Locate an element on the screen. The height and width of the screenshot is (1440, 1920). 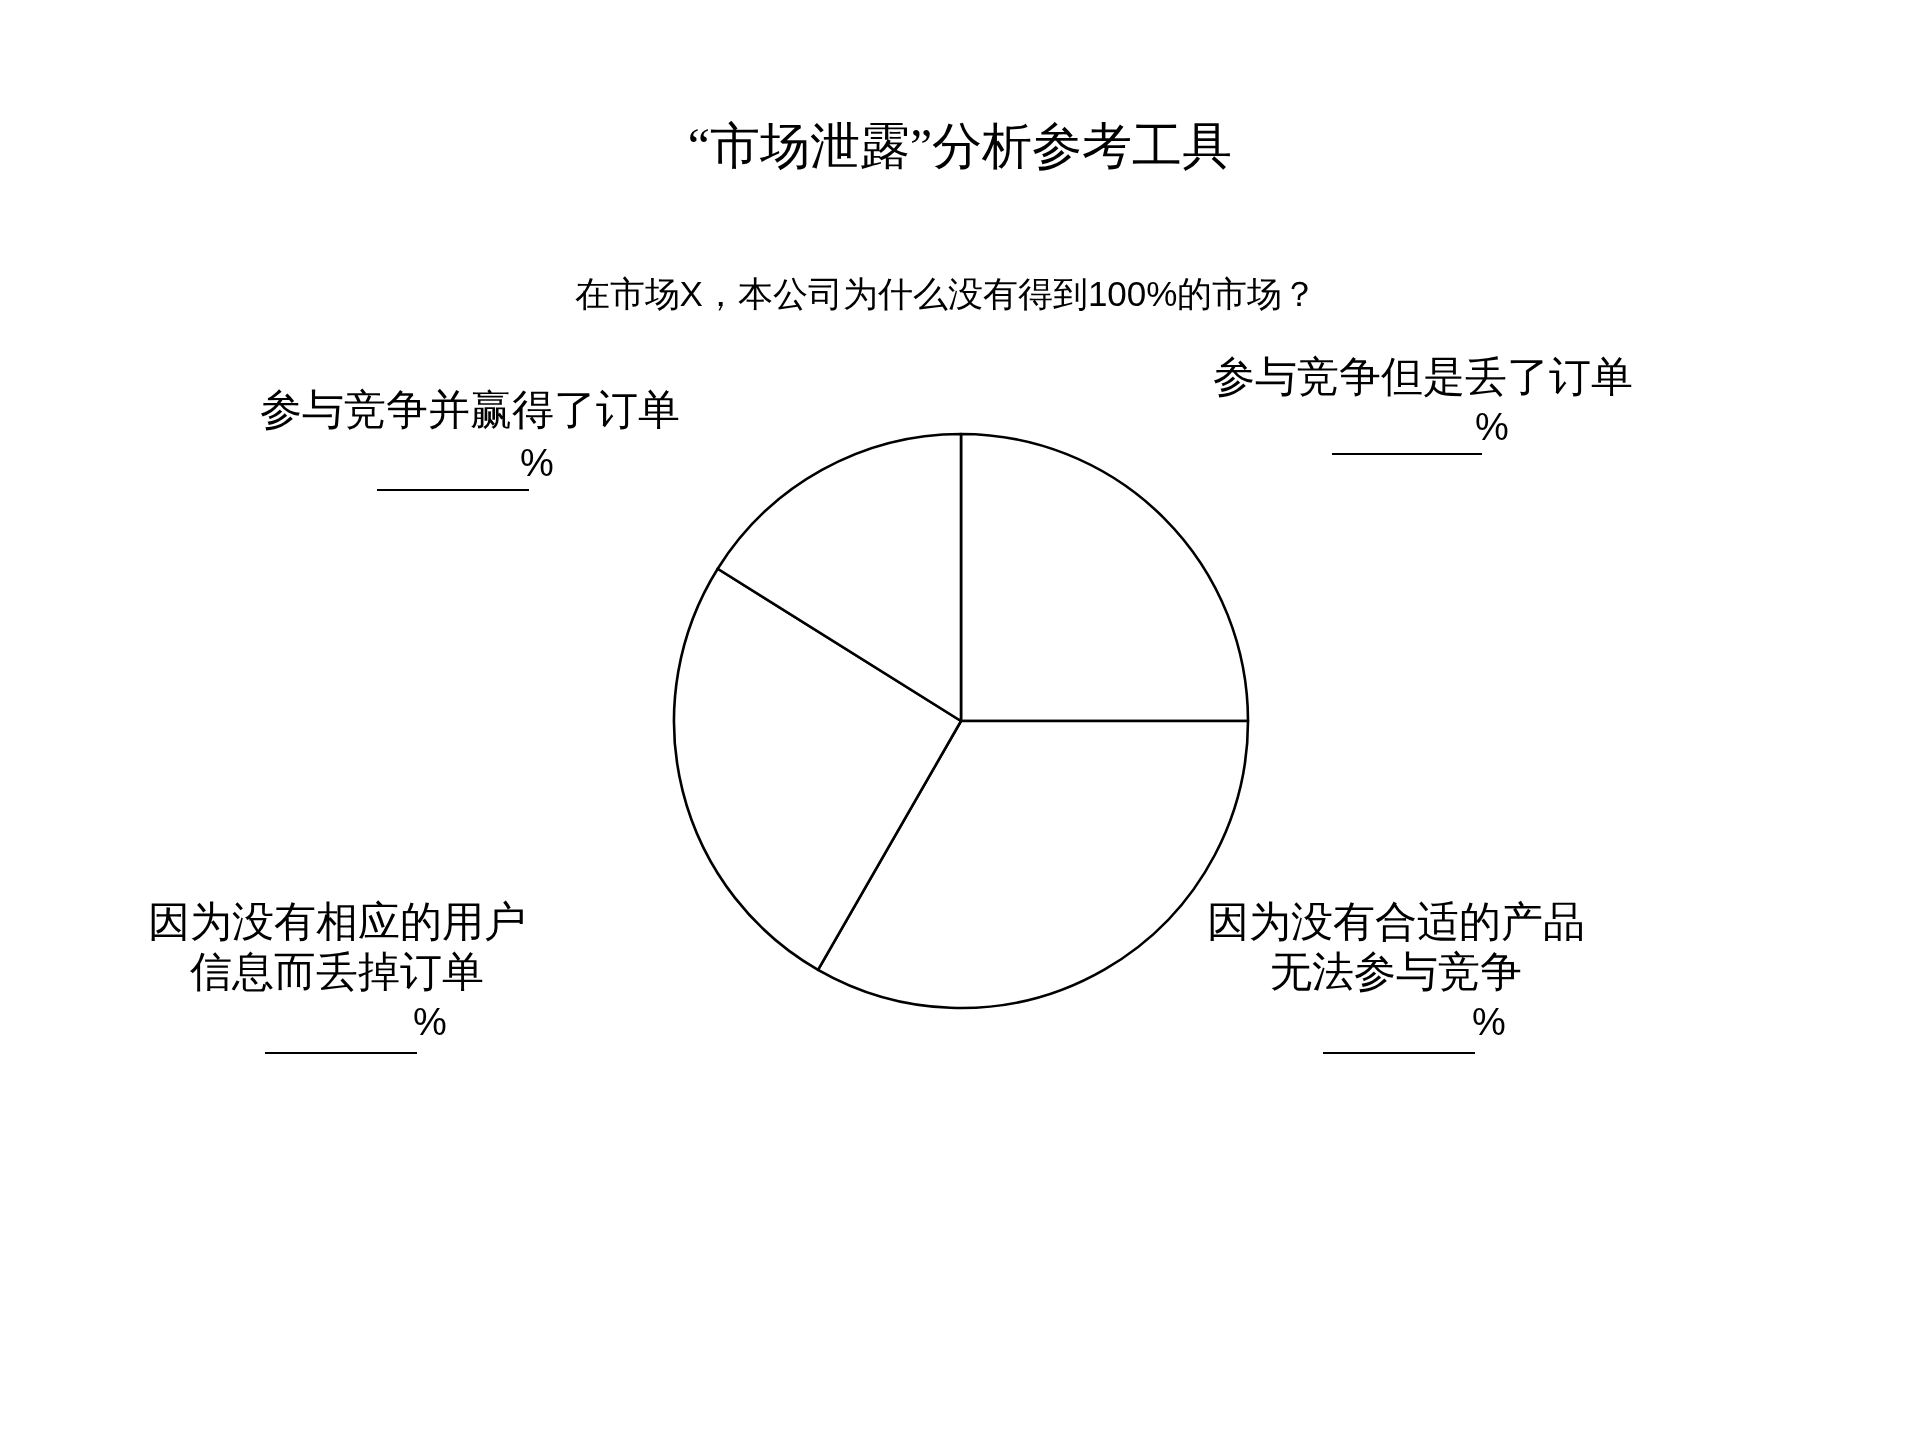
subtitle: 在市场X，本公司为什么没有得到100%的市场？ is located at coordinates (946, 294).